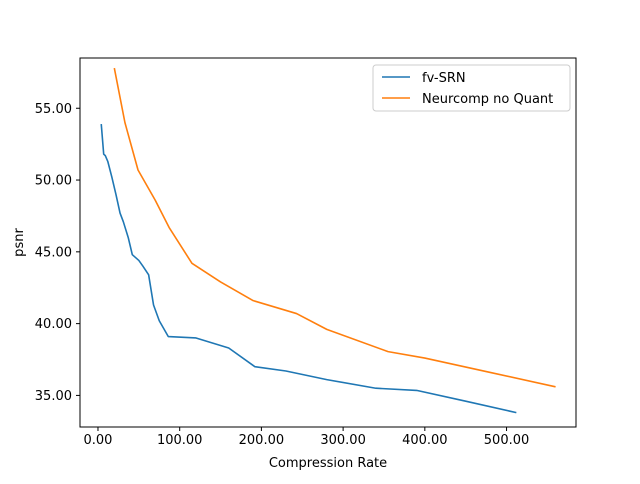 The width and height of the screenshot is (640, 484). I want to click on legend: fv-SRN Neurcomp no Quant, so click(471, 88).